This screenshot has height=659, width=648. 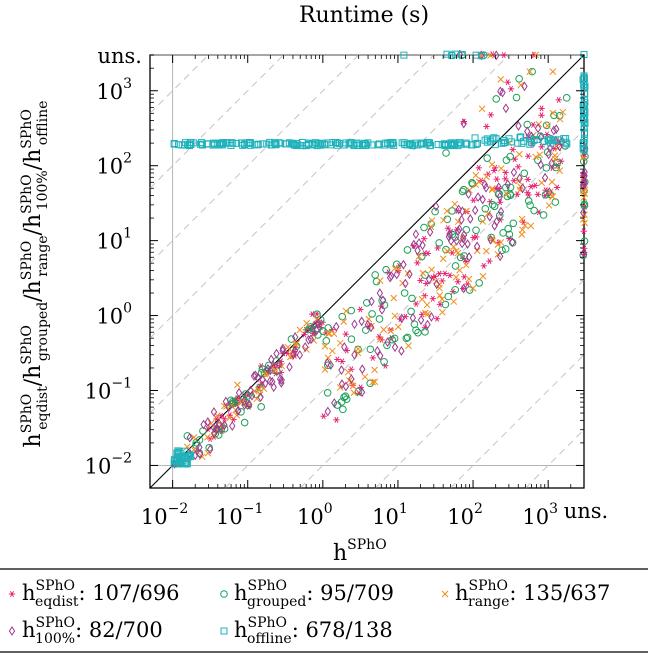 What do you see at coordinates (465, 515) in the screenshot?
I see `x-tick-label: 10²` at bounding box center [465, 515].